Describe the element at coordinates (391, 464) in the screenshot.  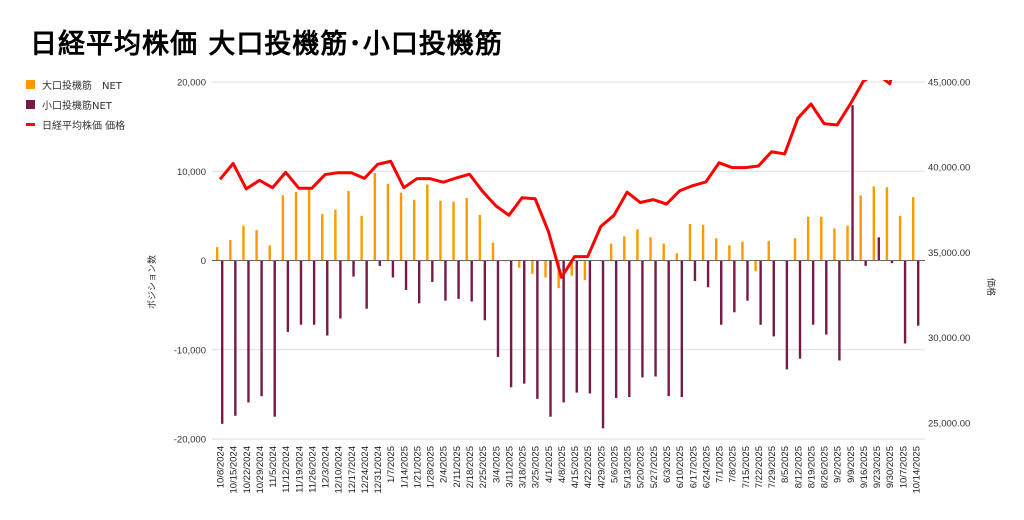
I see `x-tick-label: 1/7/2025` at that location.